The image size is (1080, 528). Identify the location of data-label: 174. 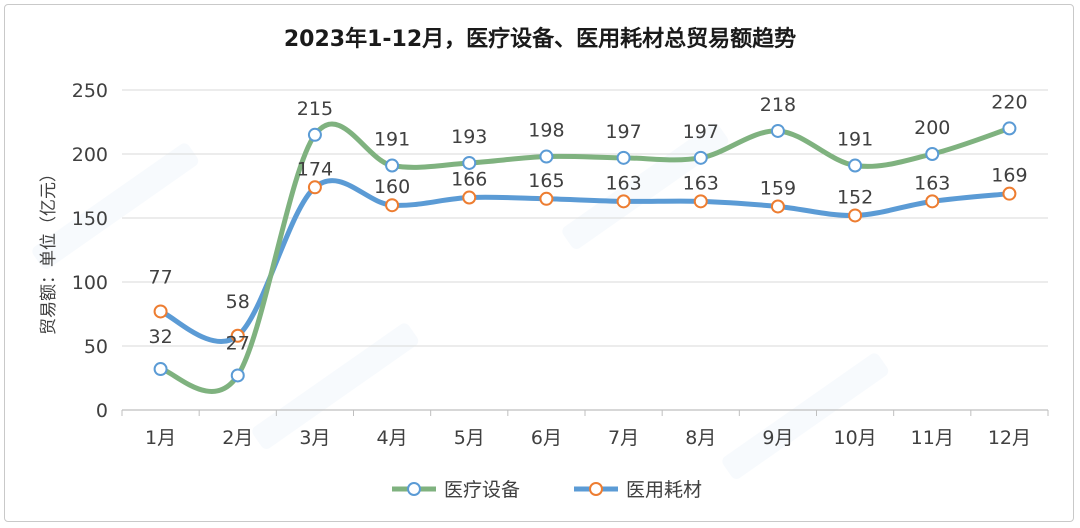
(315, 169).